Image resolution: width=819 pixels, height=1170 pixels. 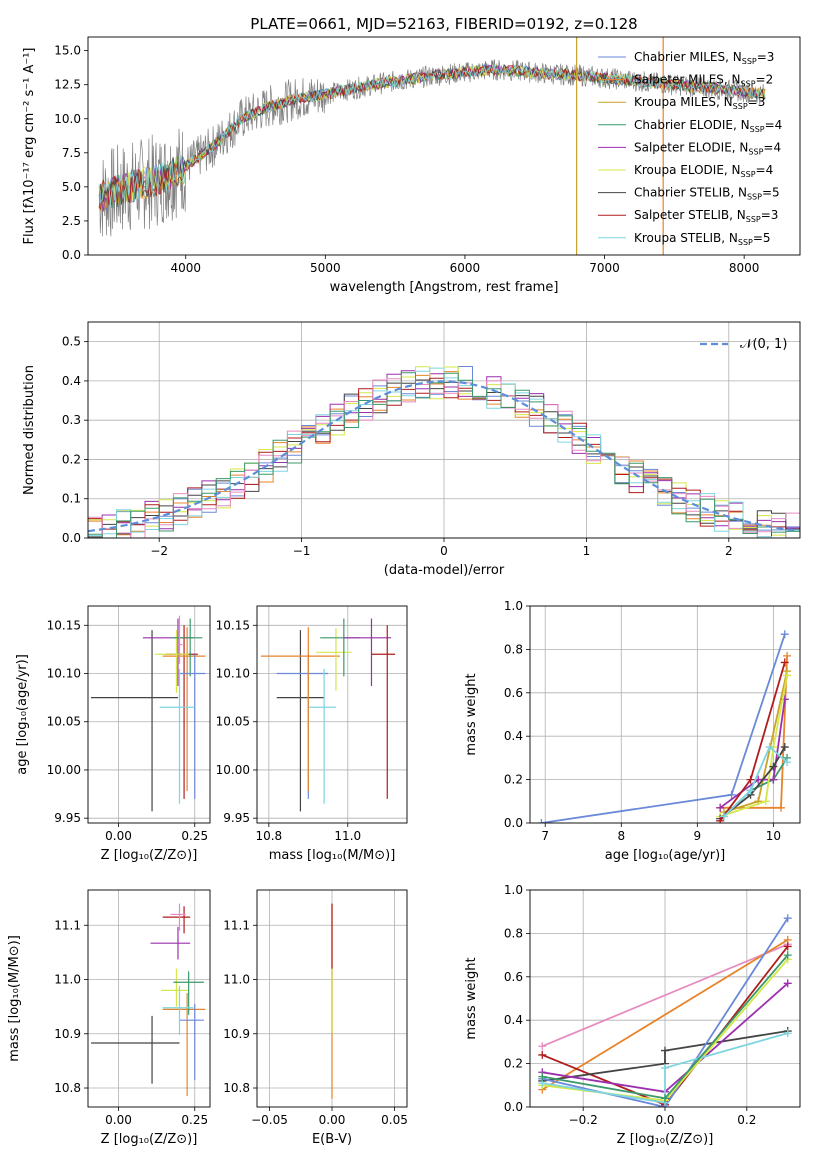 I want to click on x-tick-label: 0.25, so click(x=194, y=1120).